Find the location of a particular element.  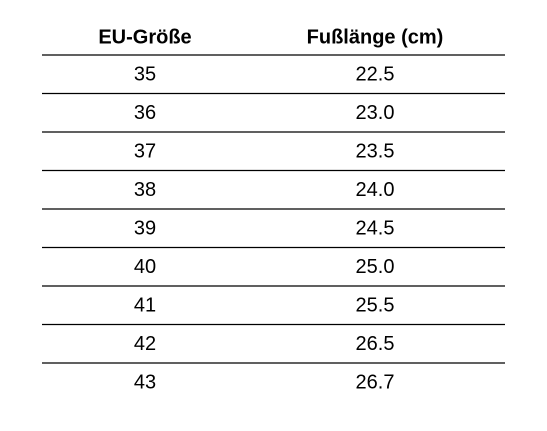

table-cell: 24.0 is located at coordinates (375, 190).